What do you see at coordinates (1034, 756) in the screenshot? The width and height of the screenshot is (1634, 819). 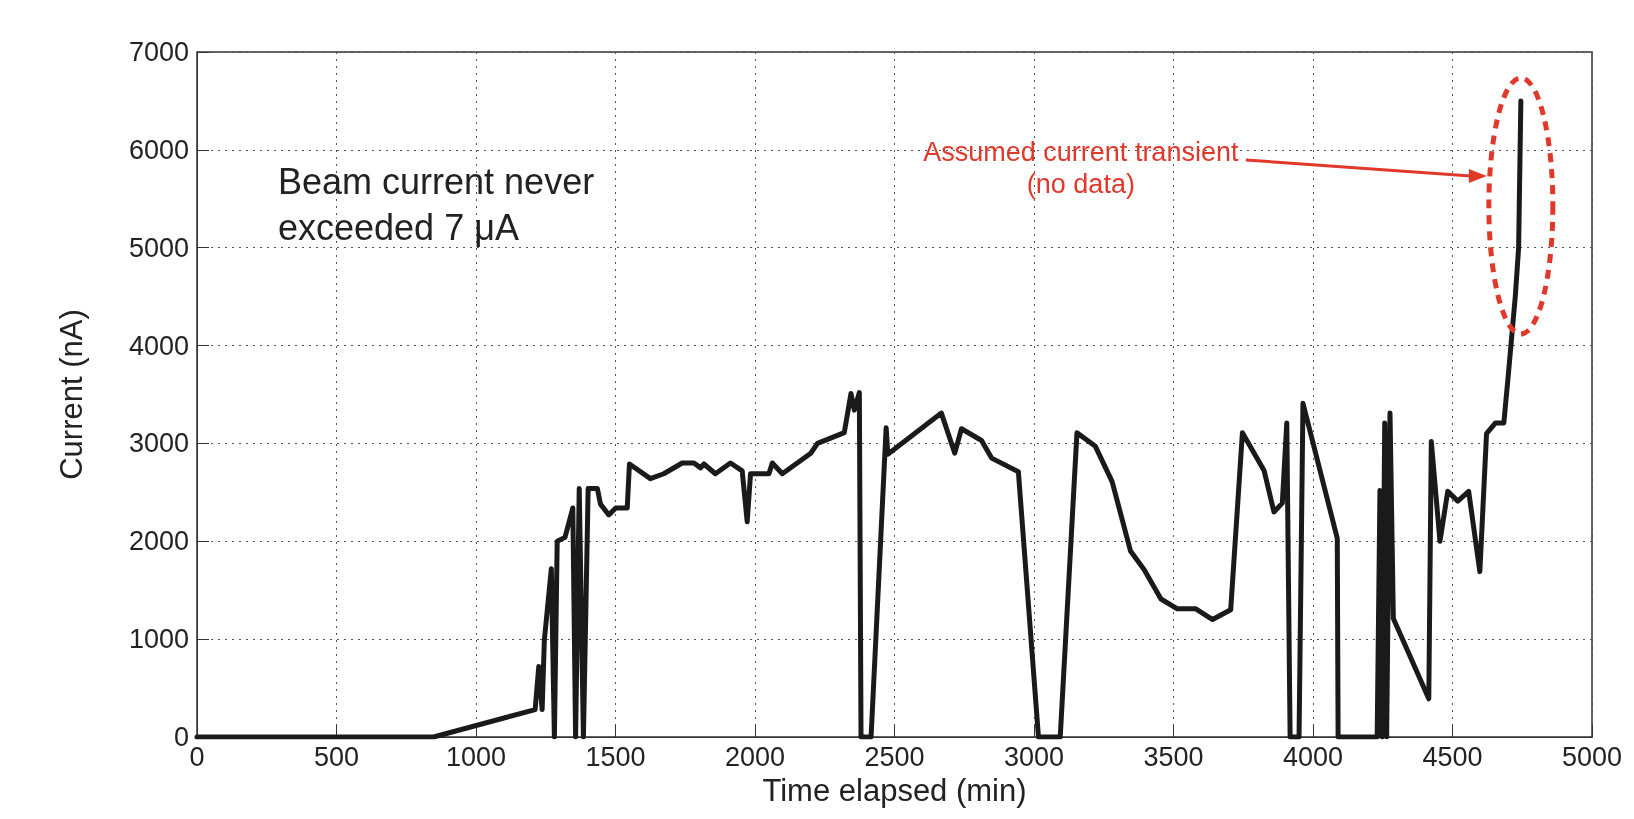 I see `x-tick-label: 3000` at bounding box center [1034, 756].